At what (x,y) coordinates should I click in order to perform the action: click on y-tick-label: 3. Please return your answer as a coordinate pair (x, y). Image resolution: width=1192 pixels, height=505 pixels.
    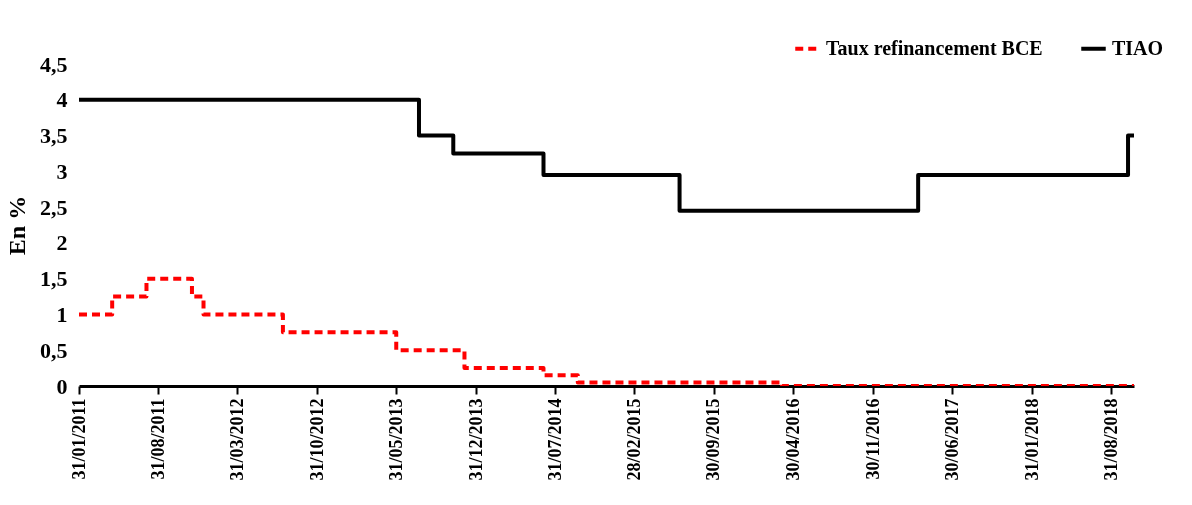
    Looking at the image, I should click on (62, 171).